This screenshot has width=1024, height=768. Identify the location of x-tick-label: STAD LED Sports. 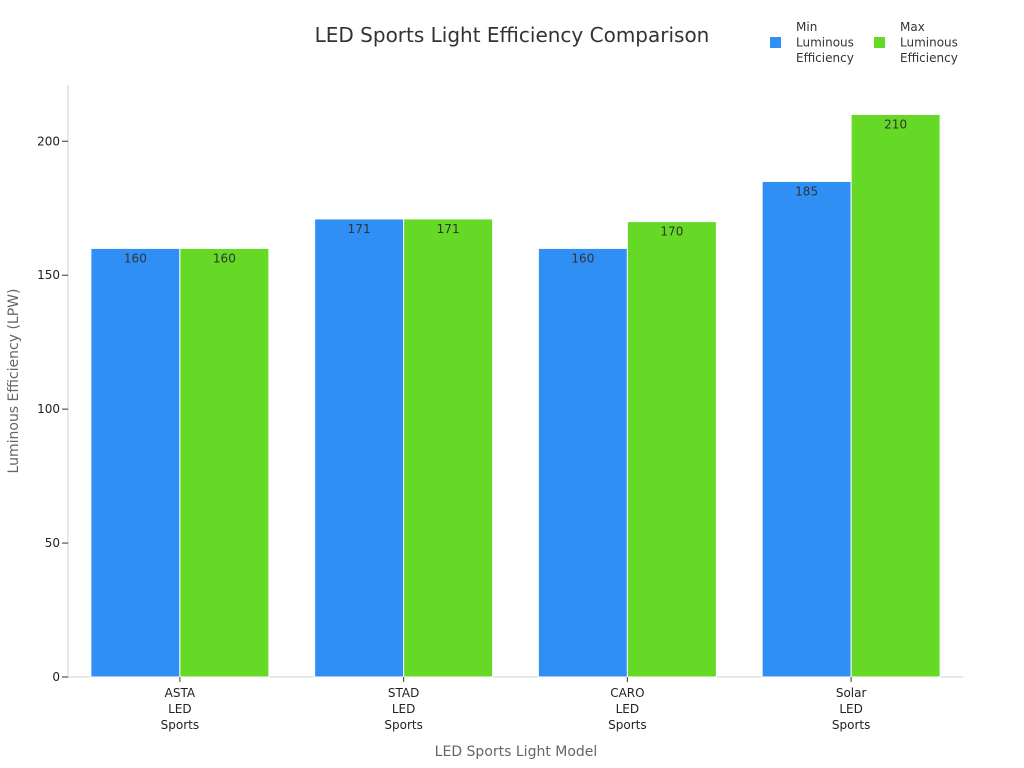
(403, 709).